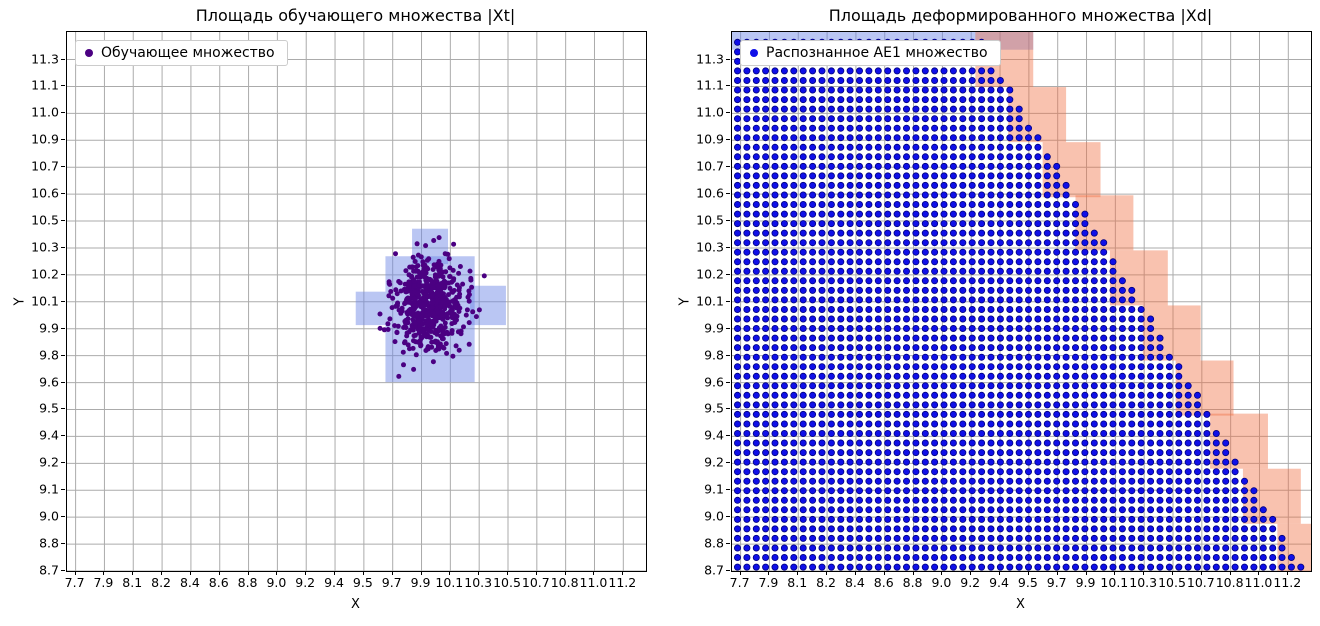 This screenshot has width=1320, height=626. Describe the element at coordinates (45, 139) in the screenshot. I see `y-tick-label: 10.9` at that location.